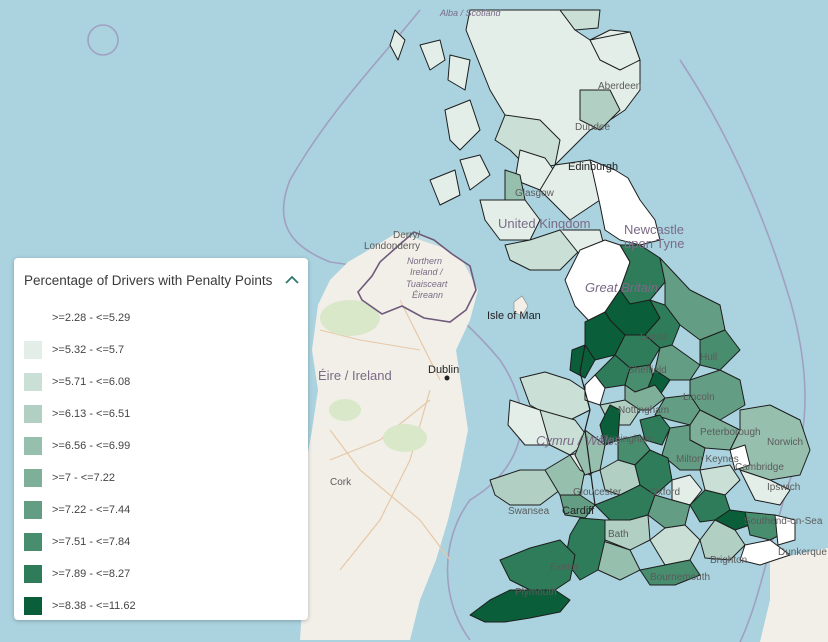 The image size is (828, 642). Describe the element at coordinates (94, 606) in the screenshot. I see `legend-item-label: >=8.38 - <=11.62` at that location.